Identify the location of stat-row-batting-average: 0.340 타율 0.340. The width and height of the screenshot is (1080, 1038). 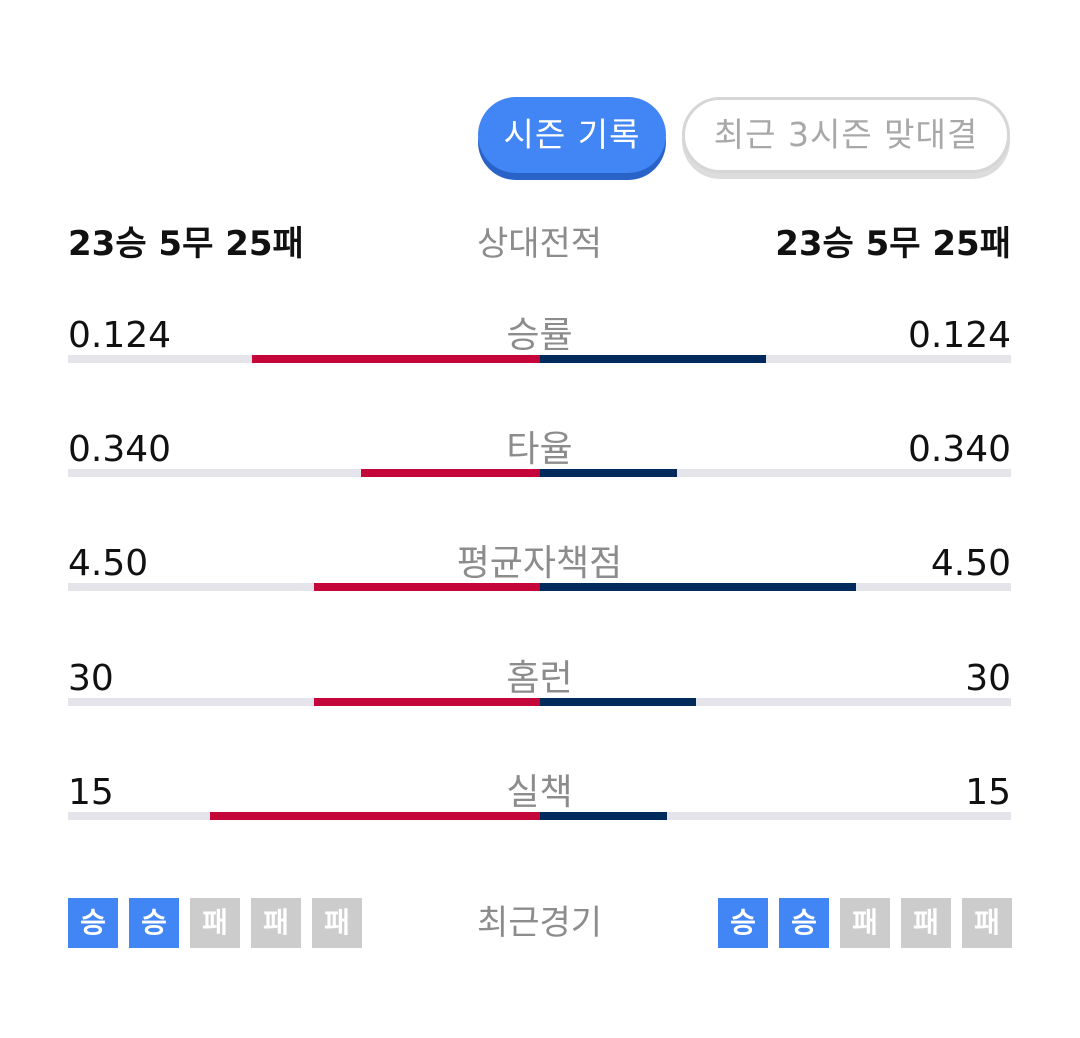
(539, 456).